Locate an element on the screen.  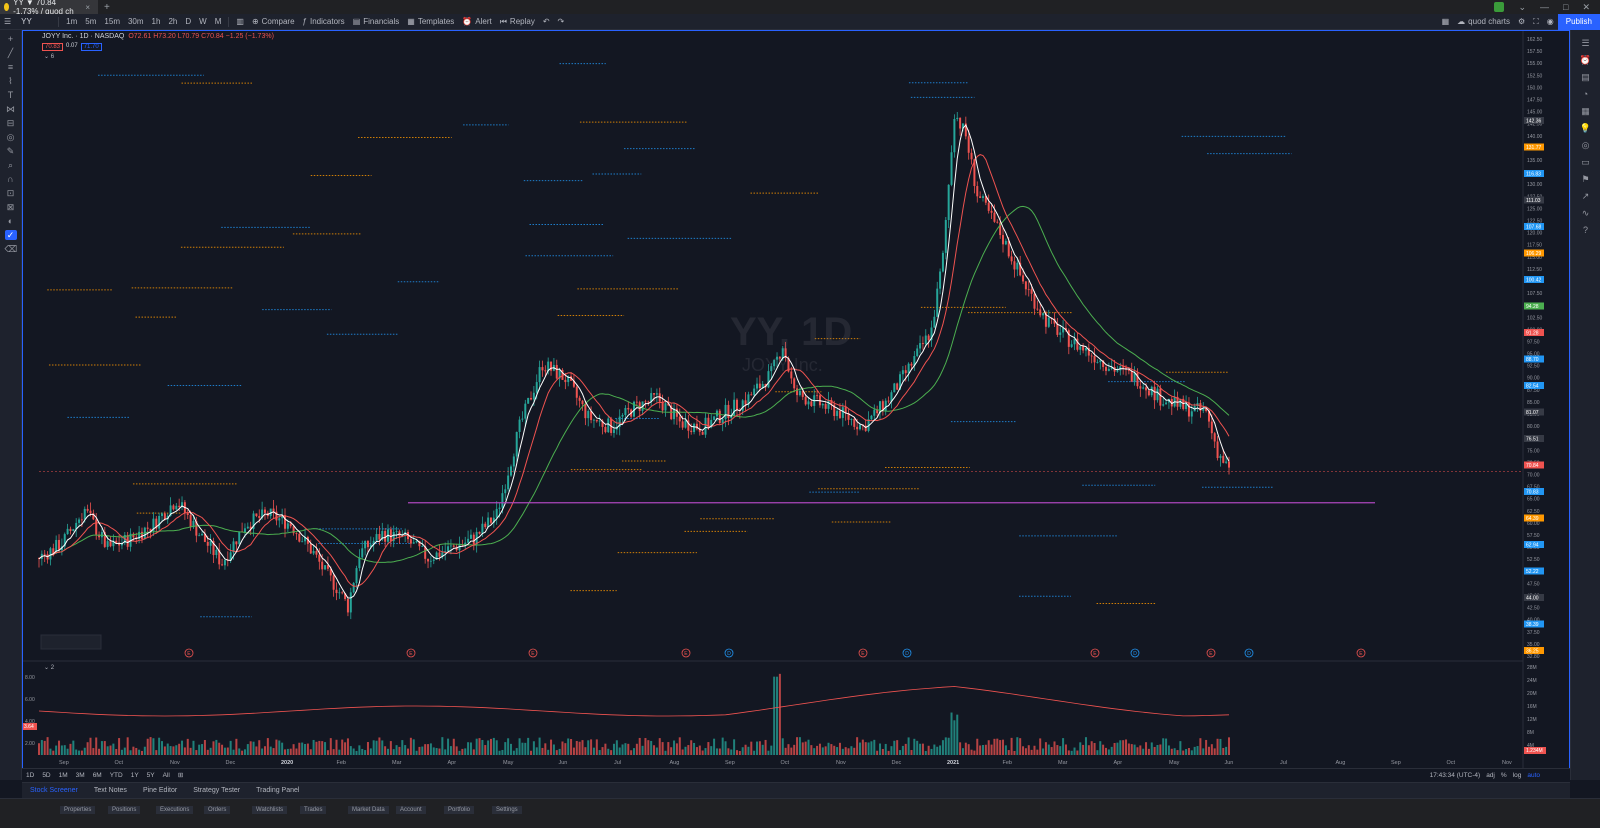
status-tab: Portfolio is located at coordinates (459, 810).